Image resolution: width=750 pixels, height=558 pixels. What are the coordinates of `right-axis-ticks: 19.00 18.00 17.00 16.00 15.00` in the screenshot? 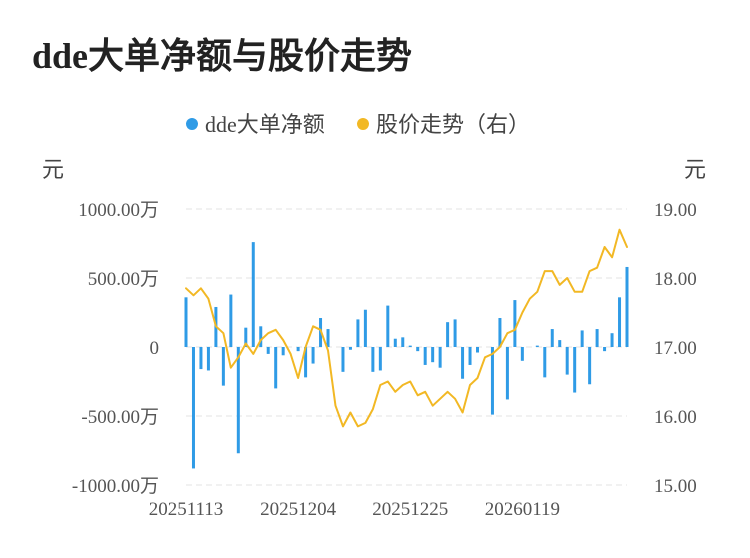 It's located at (675, 348).